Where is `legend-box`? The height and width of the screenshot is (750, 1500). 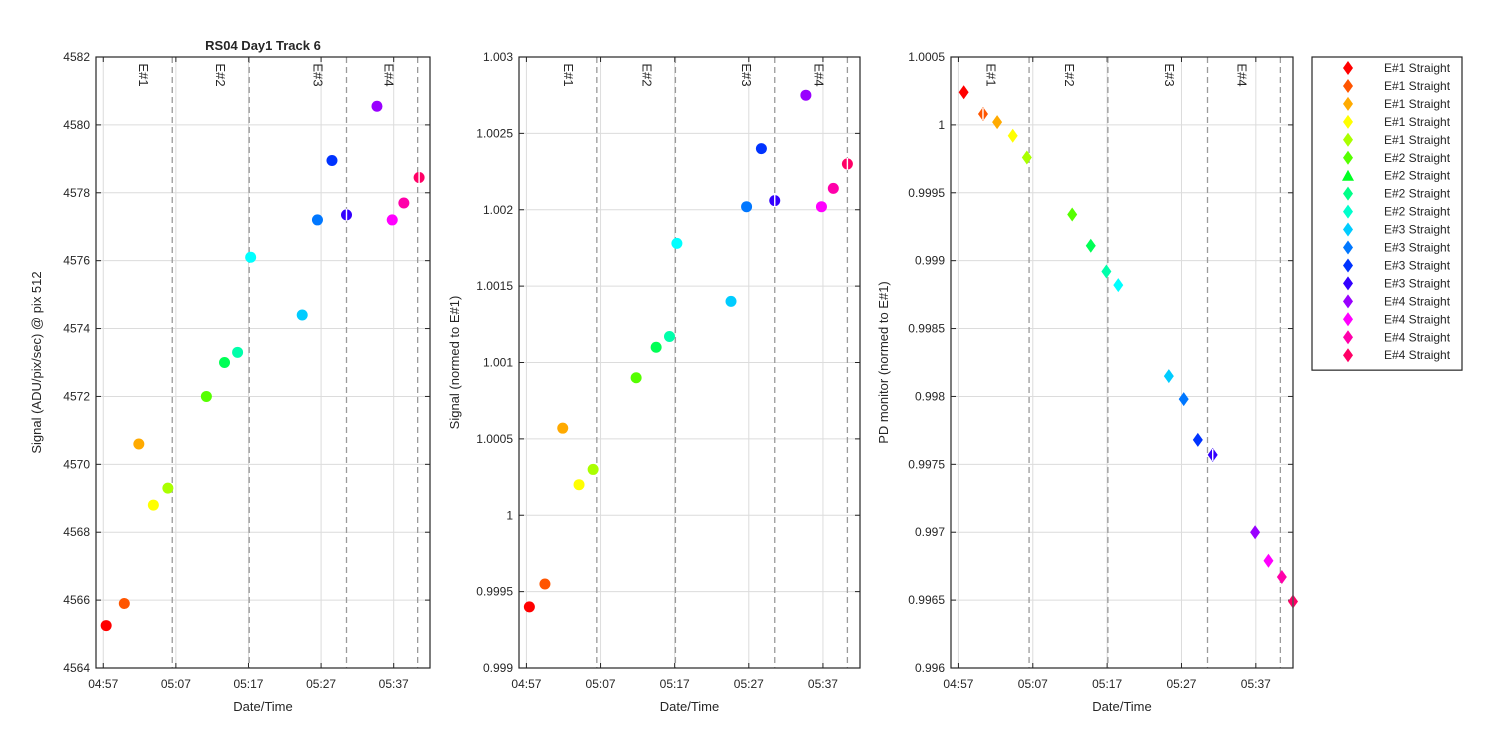 legend-box is located at coordinates (1387, 213).